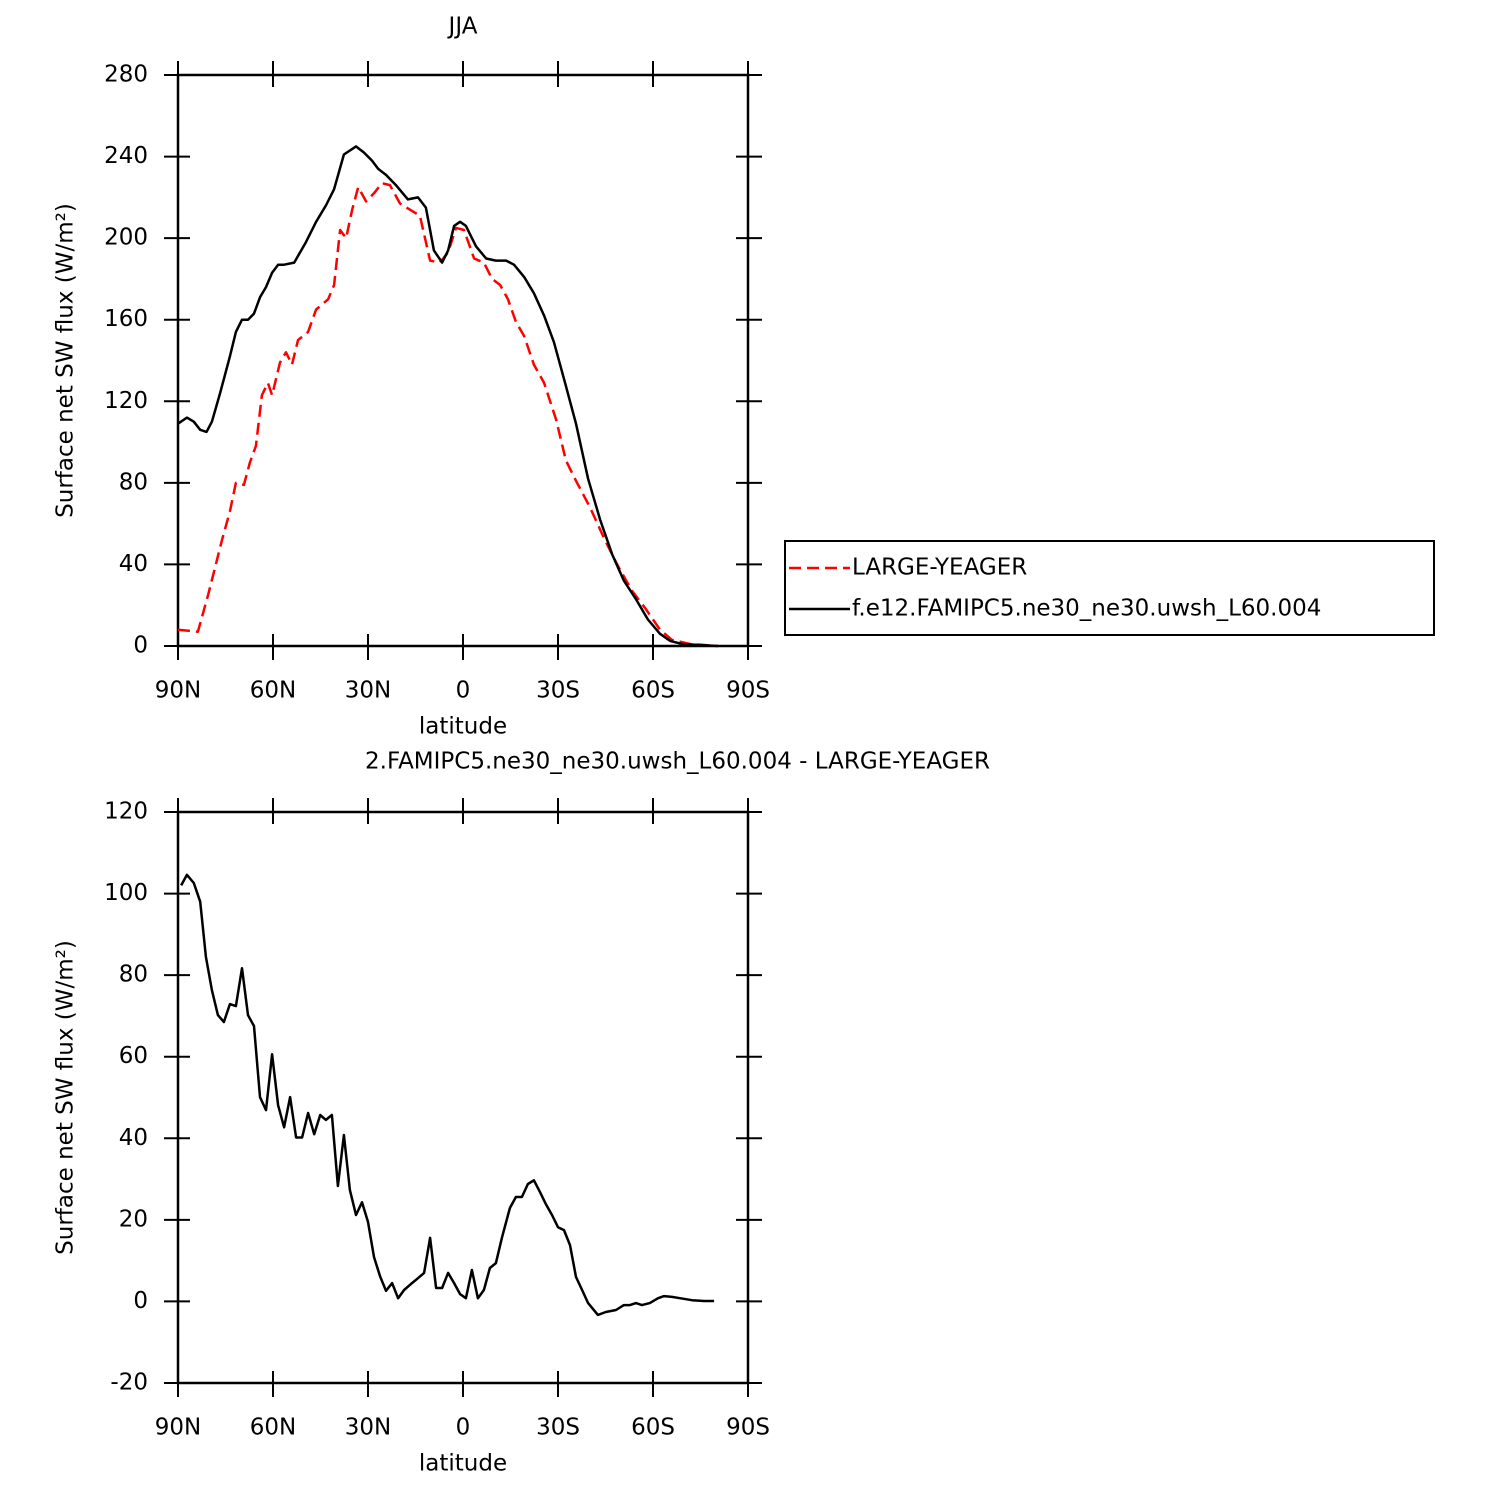 The height and width of the screenshot is (1486, 1486). Describe the element at coordinates (126, 238) in the screenshot. I see `y-tick-label: 200` at that location.